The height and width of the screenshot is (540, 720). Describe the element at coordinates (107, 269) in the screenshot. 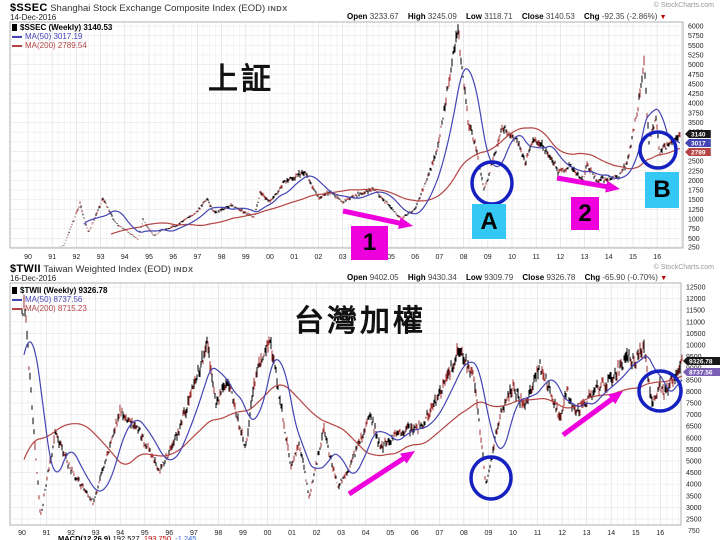

I see `chart2-index-name: Taiwan Weighted Index (EOD)` at that location.